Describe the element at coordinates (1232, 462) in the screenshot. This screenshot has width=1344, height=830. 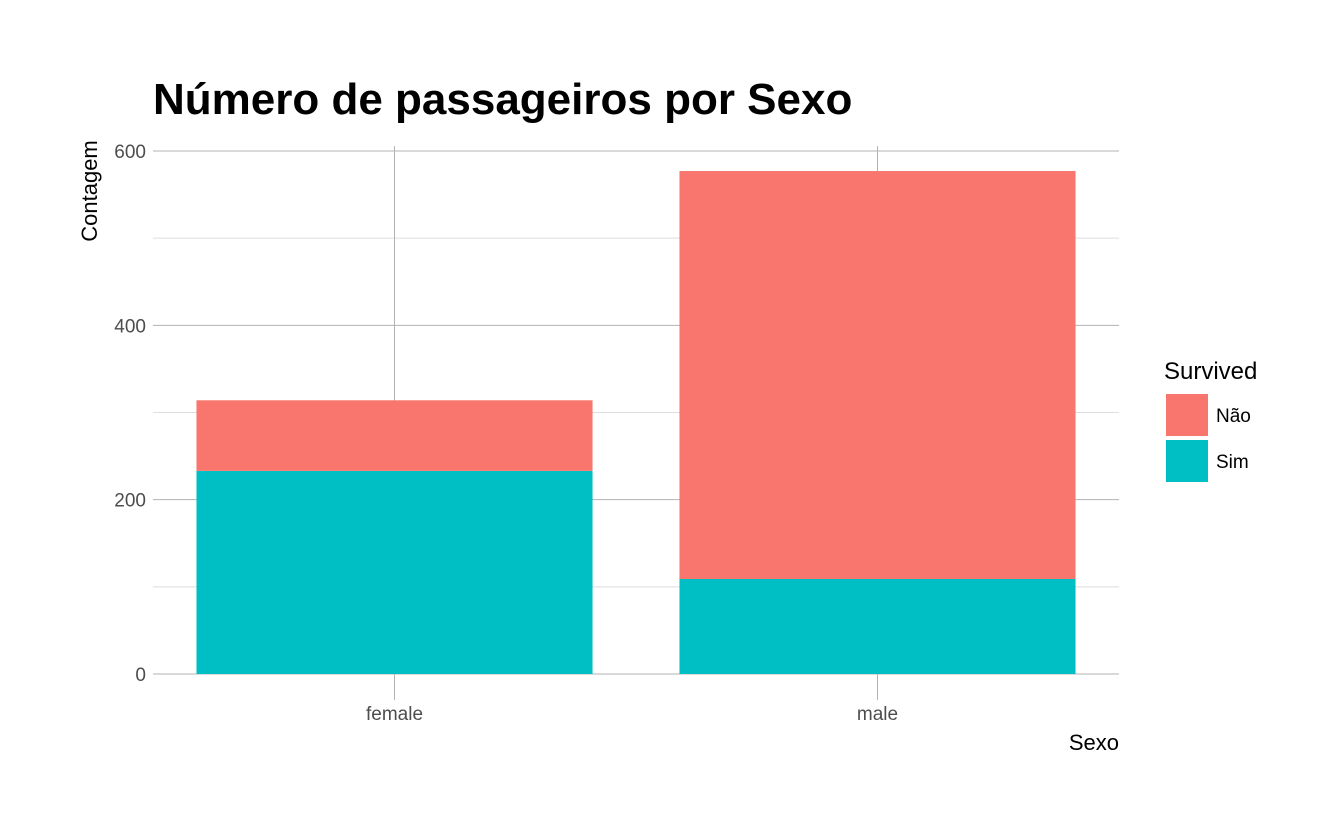
I see `legend-label-sim: Sim` at that location.